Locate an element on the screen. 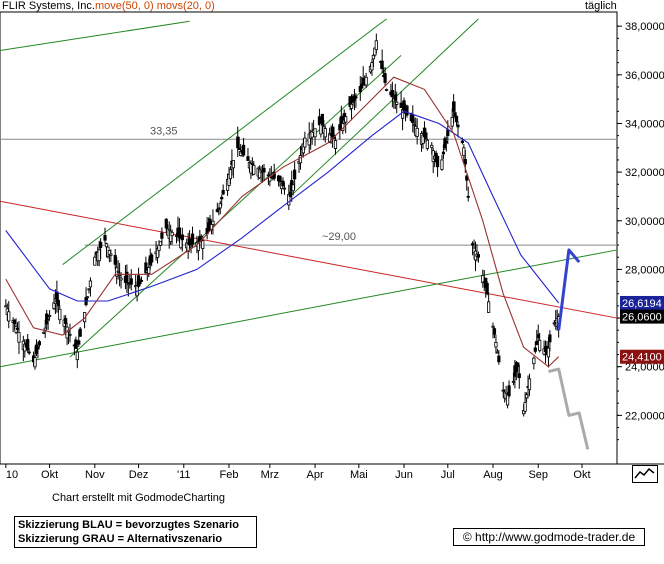 The width and height of the screenshot is (664, 564). chart-credit: Chart erstellt mit GodmodeCharting is located at coordinates (139, 498).